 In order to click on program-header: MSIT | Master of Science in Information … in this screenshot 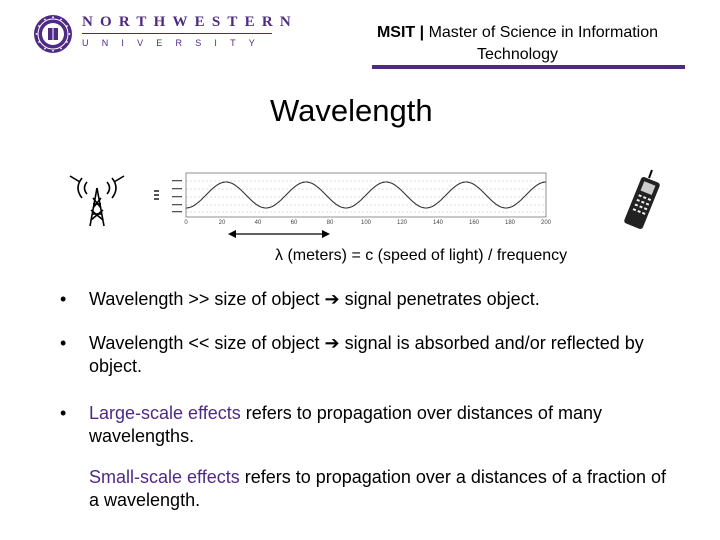, I will do `click(517, 44)`.